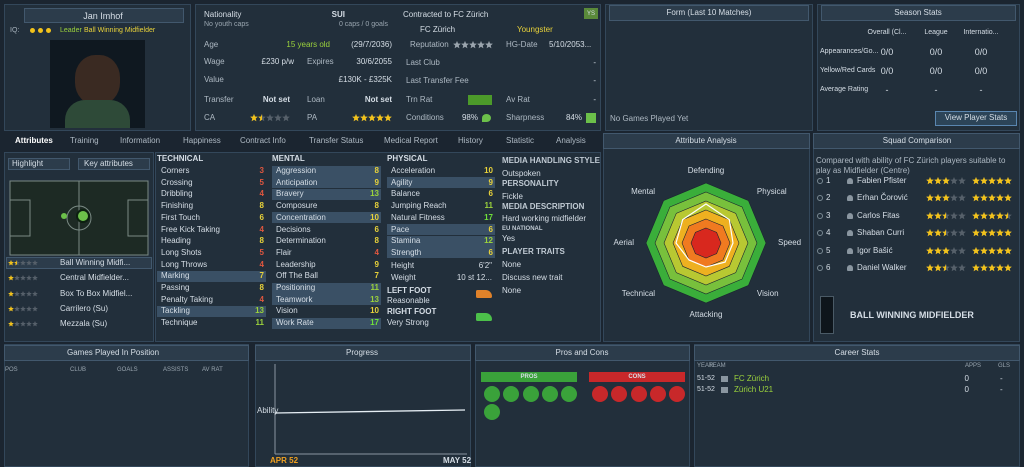 This screenshot has height=467, width=1024. What do you see at coordinates (917, 140) in the screenshot?
I see `label: Squad Comparison` at bounding box center [917, 140].